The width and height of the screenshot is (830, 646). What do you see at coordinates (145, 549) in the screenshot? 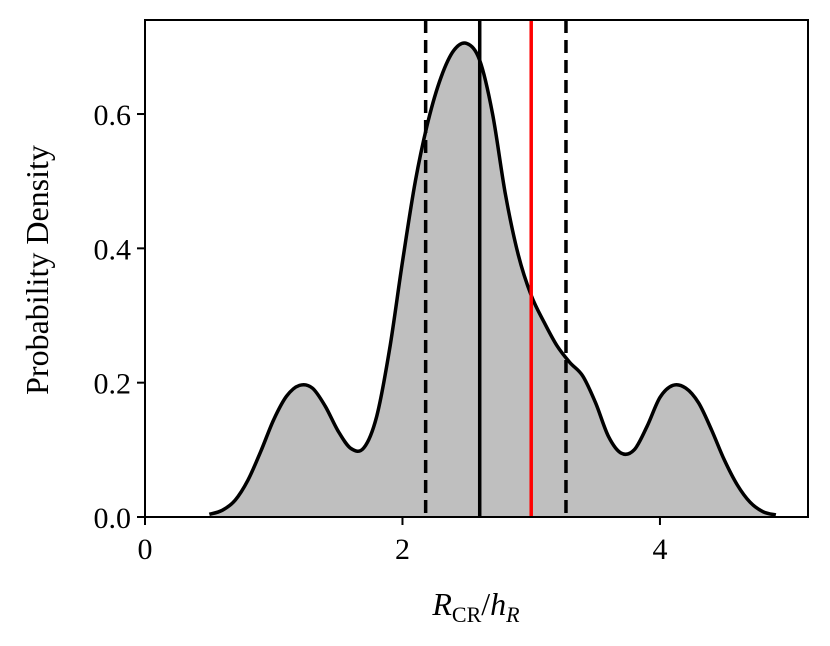
I see `x-tick-label: 0` at bounding box center [145, 549].